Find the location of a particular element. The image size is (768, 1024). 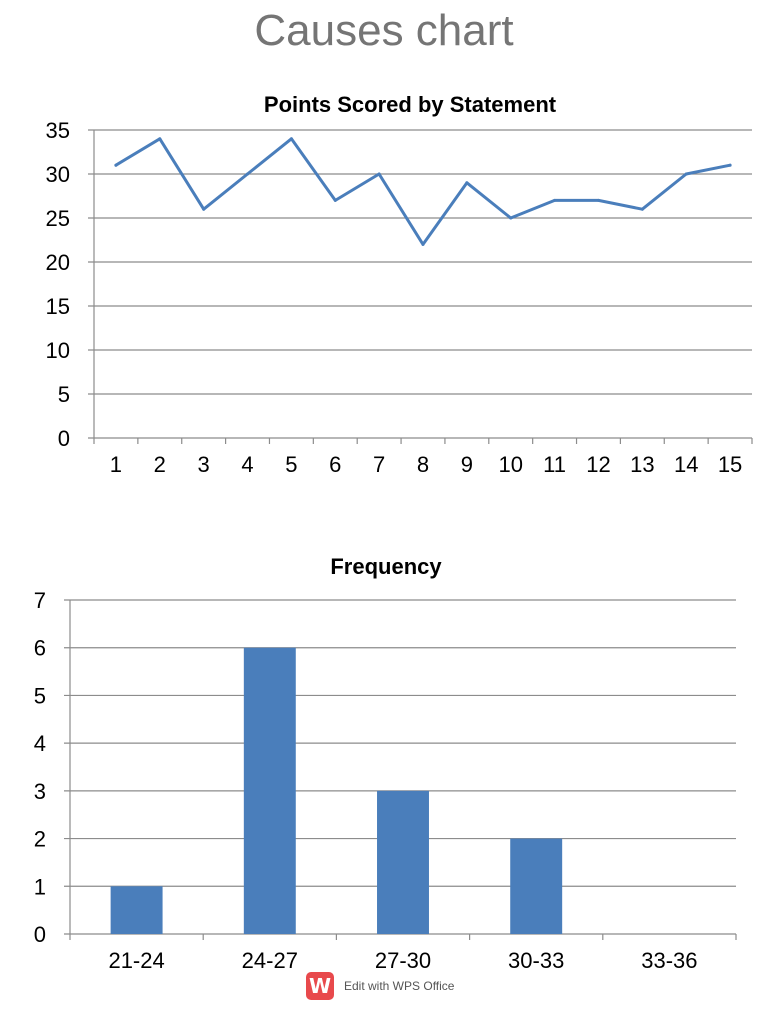

y-tick-label: 35 is located at coordinates (58, 130).